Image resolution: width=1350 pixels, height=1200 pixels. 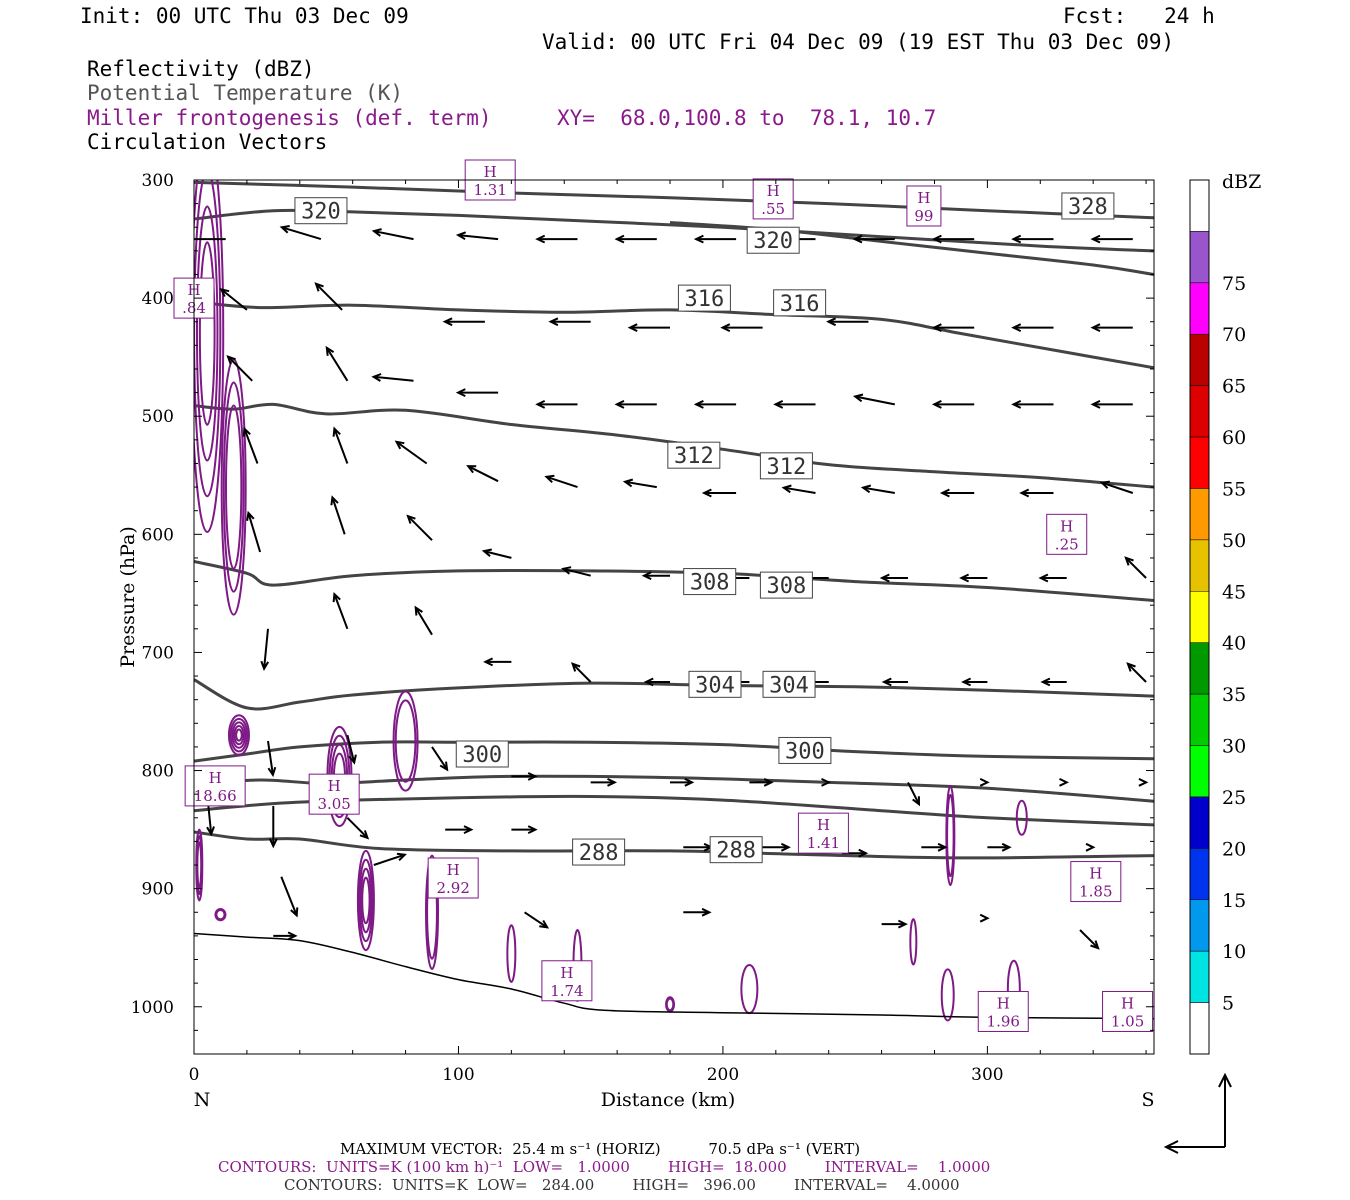 What do you see at coordinates (321, 211) in the screenshot?
I see `theta-contour-label: 320` at bounding box center [321, 211].